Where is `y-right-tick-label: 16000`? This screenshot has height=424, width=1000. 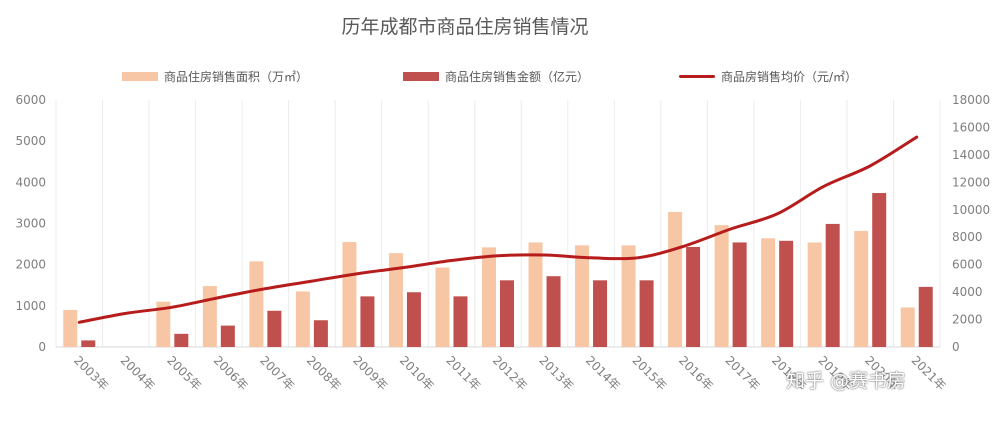 y-right-tick-label: 16000 is located at coordinates (971, 127).